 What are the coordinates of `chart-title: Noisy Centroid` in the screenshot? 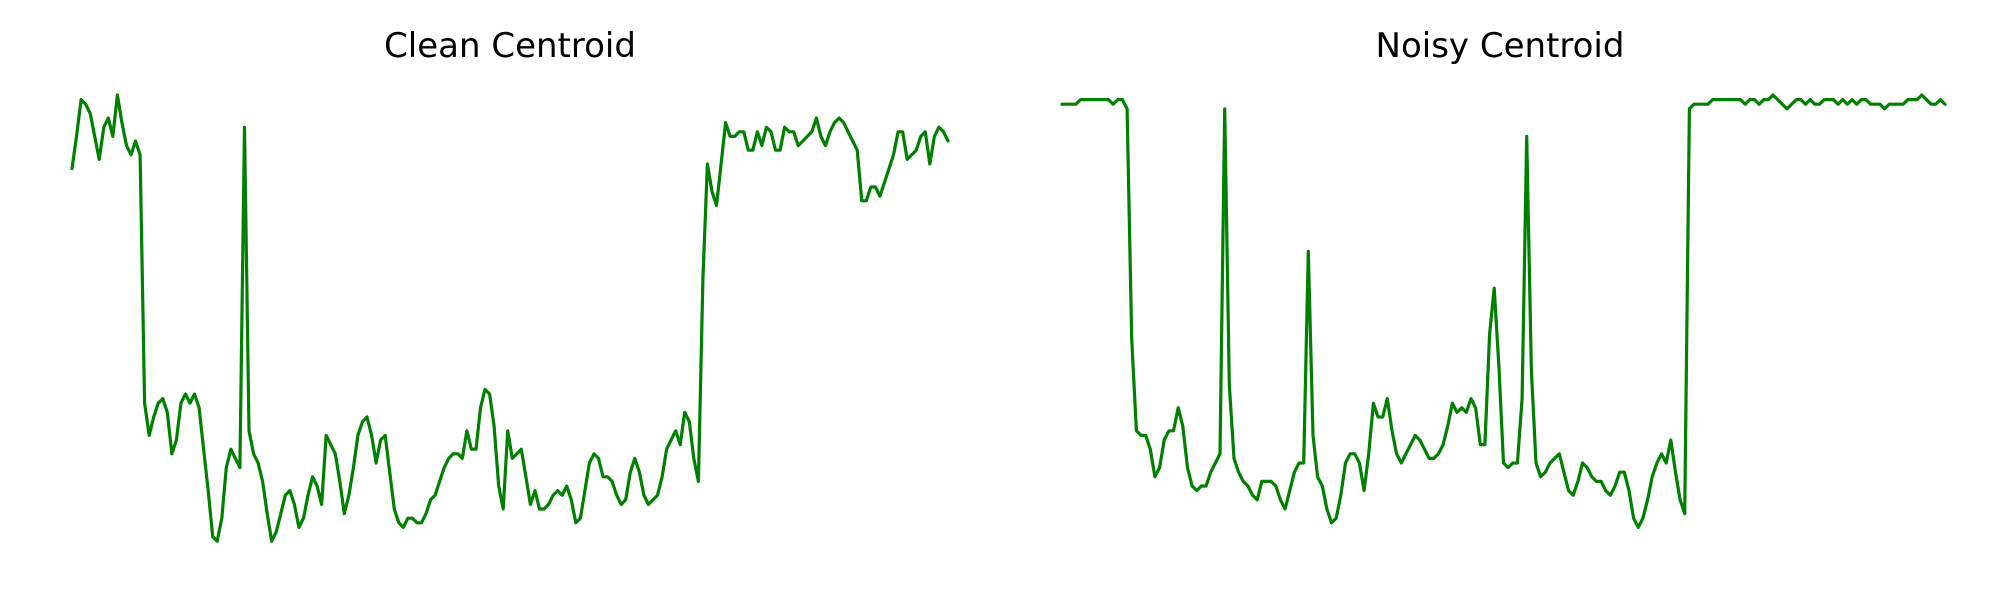 It's located at (1500, 46).